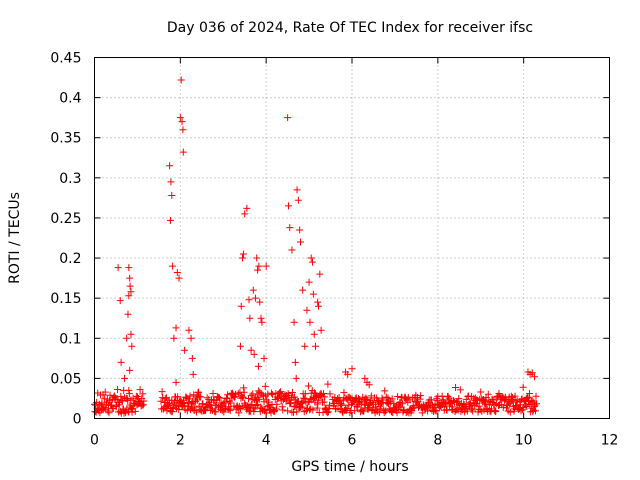 This screenshot has width=640, height=480. What do you see at coordinates (70, 179) in the screenshot?
I see `y-tick-label: 0.3` at bounding box center [70, 179].